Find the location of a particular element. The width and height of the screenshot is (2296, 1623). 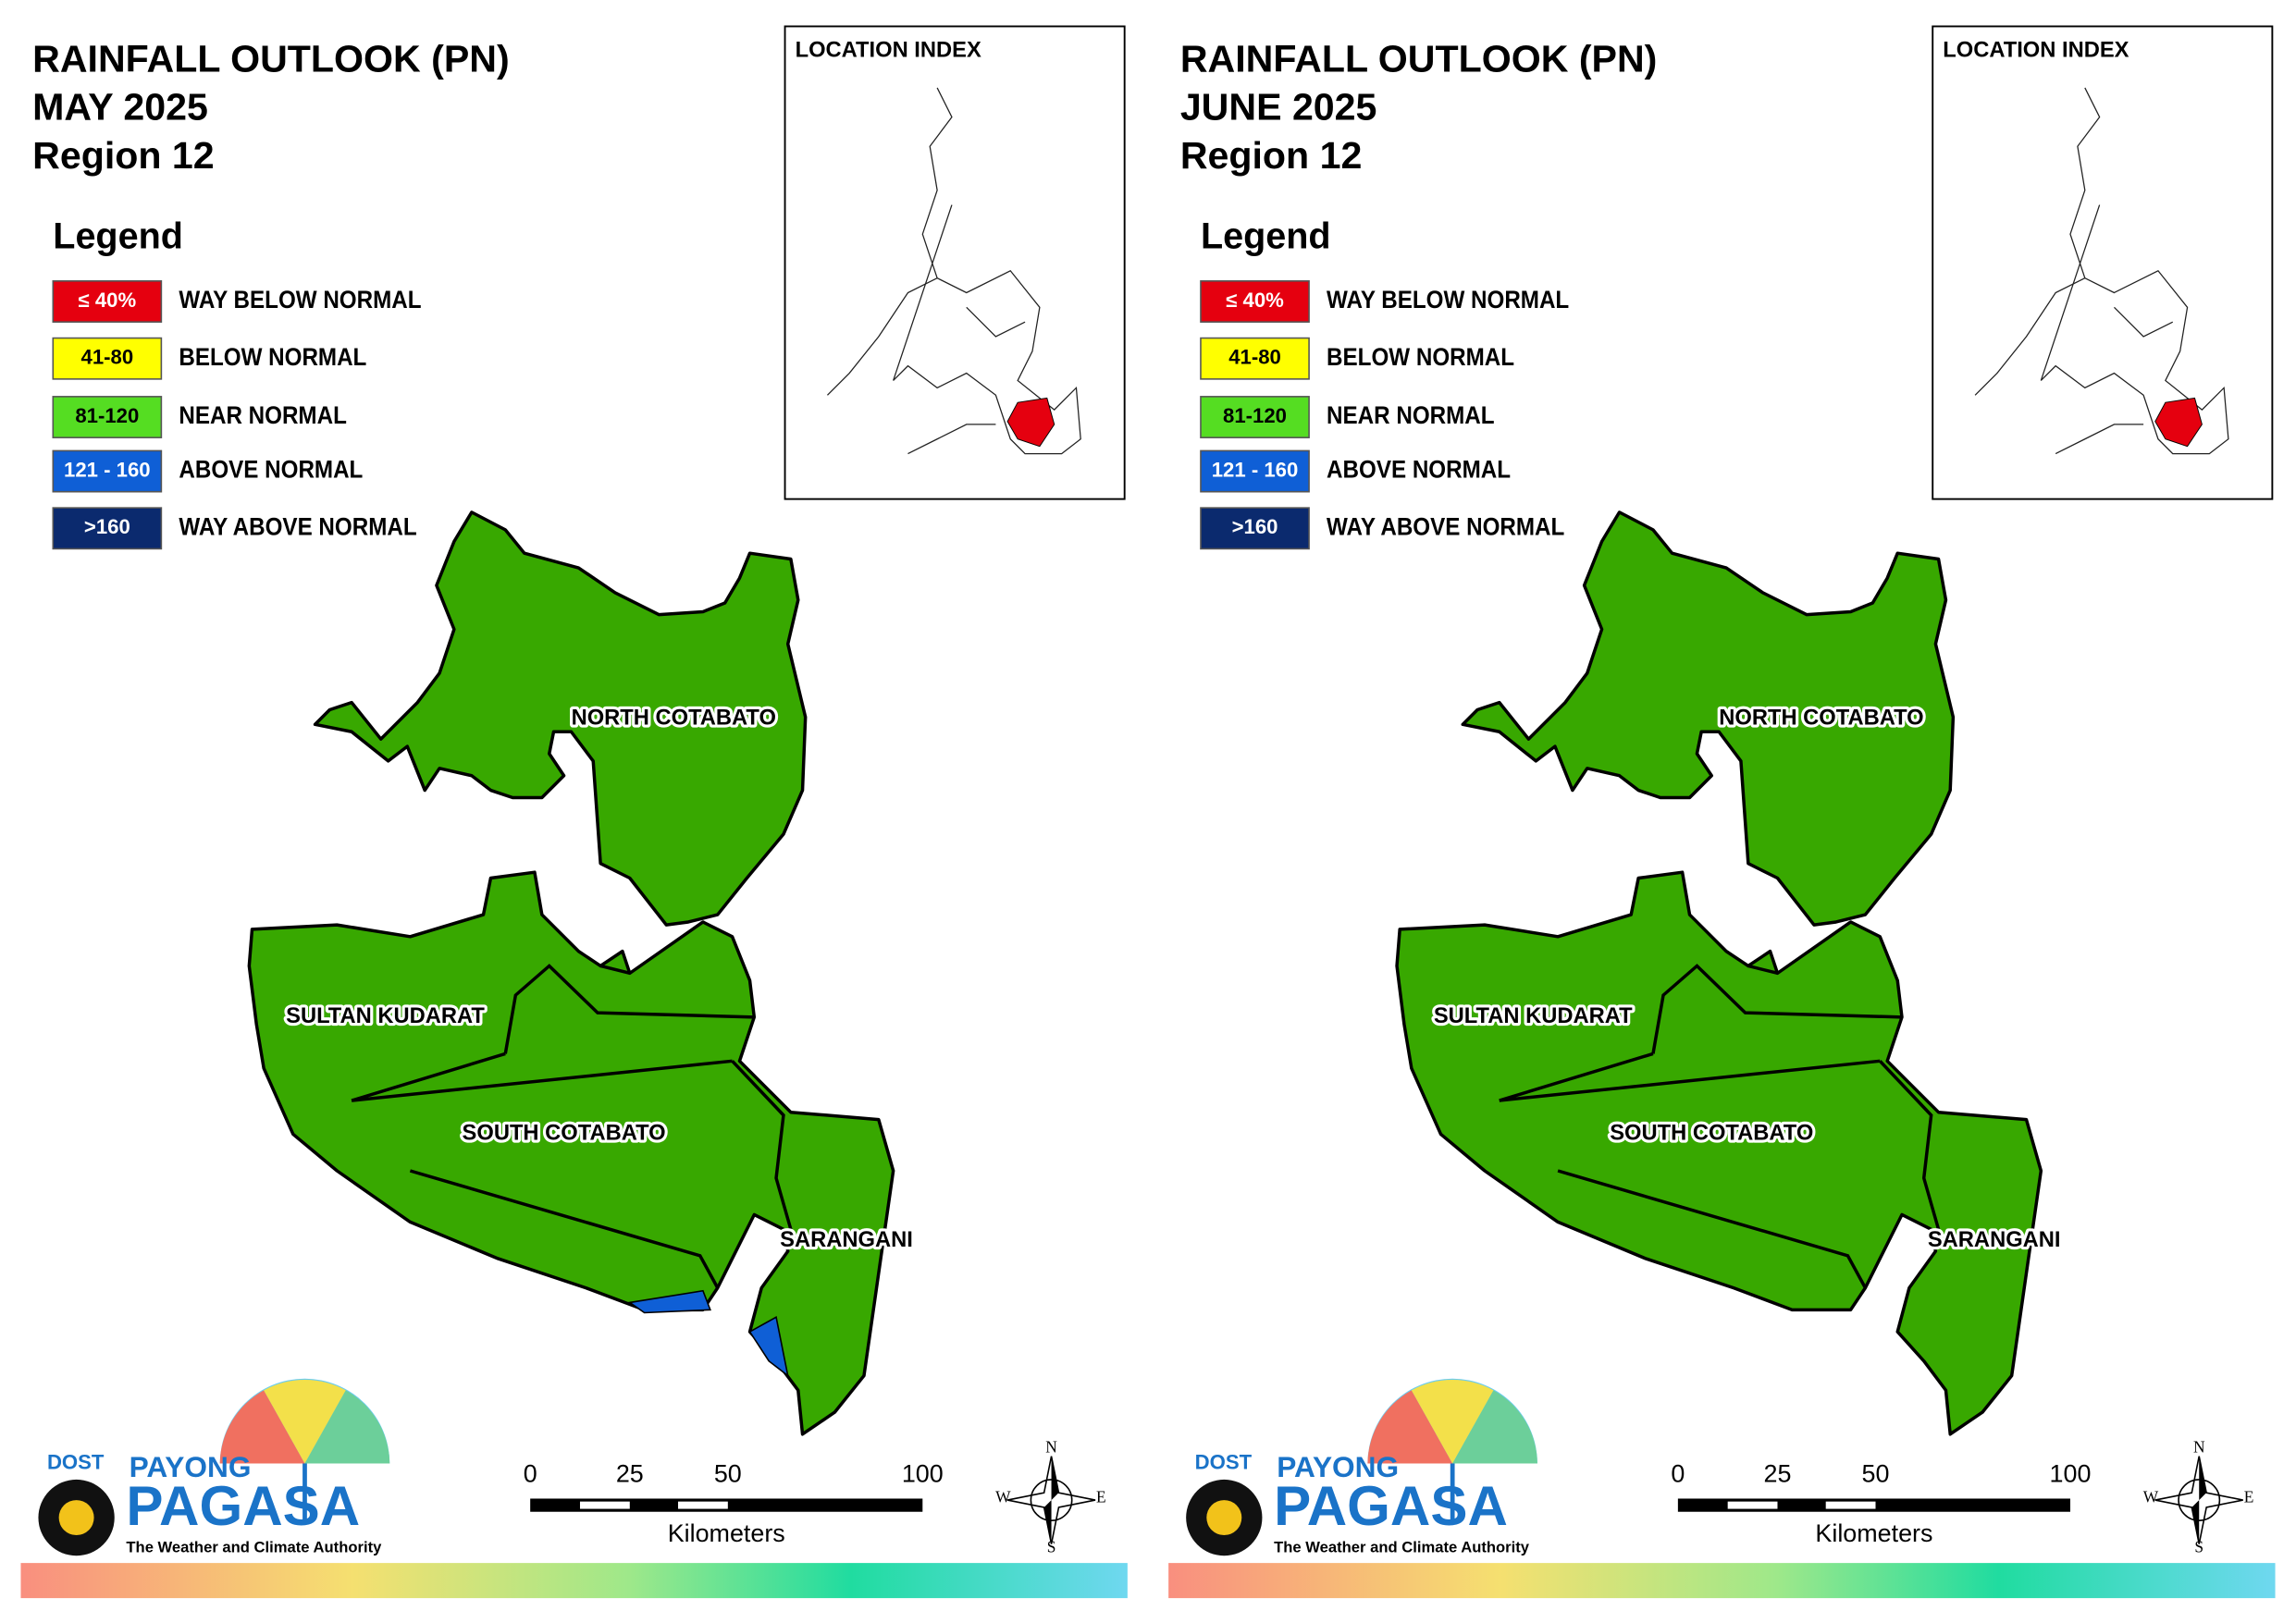

title-line: JUNE 2025 is located at coordinates (1278, 107).